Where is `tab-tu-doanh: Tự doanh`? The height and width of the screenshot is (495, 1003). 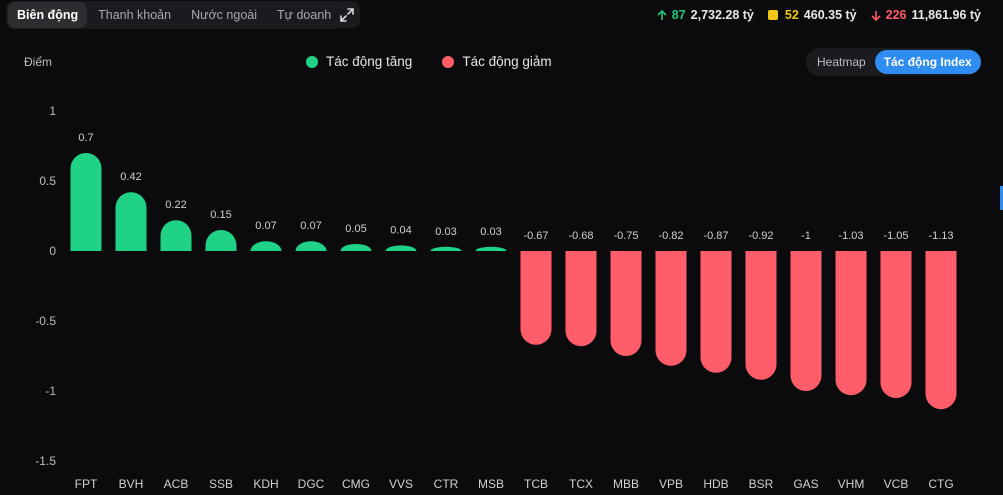 tab-tu-doanh: Tự doanh is located at coordinates (304, 15).